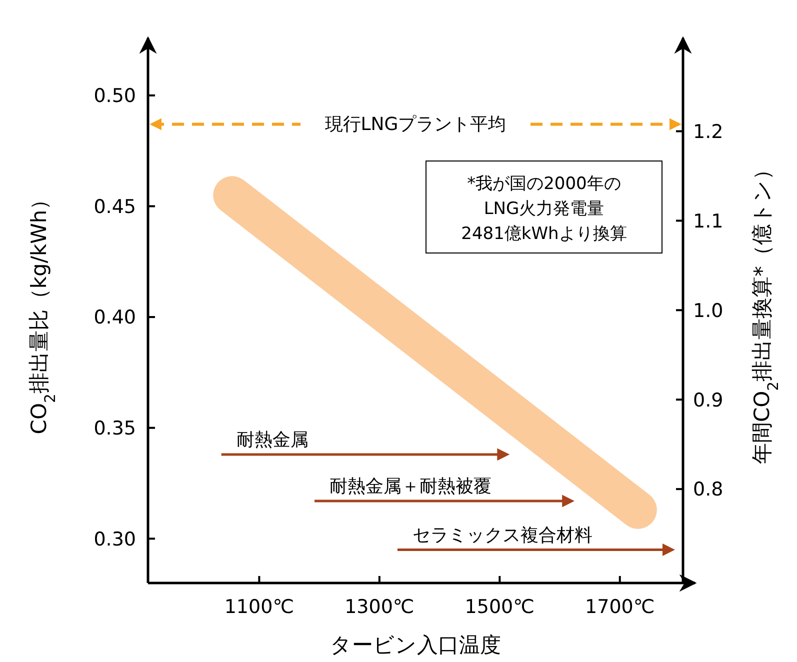  Describe the element at coordinates (379, 607) in the screenshot. I see `x-tick-label: 1300℃` at that location.